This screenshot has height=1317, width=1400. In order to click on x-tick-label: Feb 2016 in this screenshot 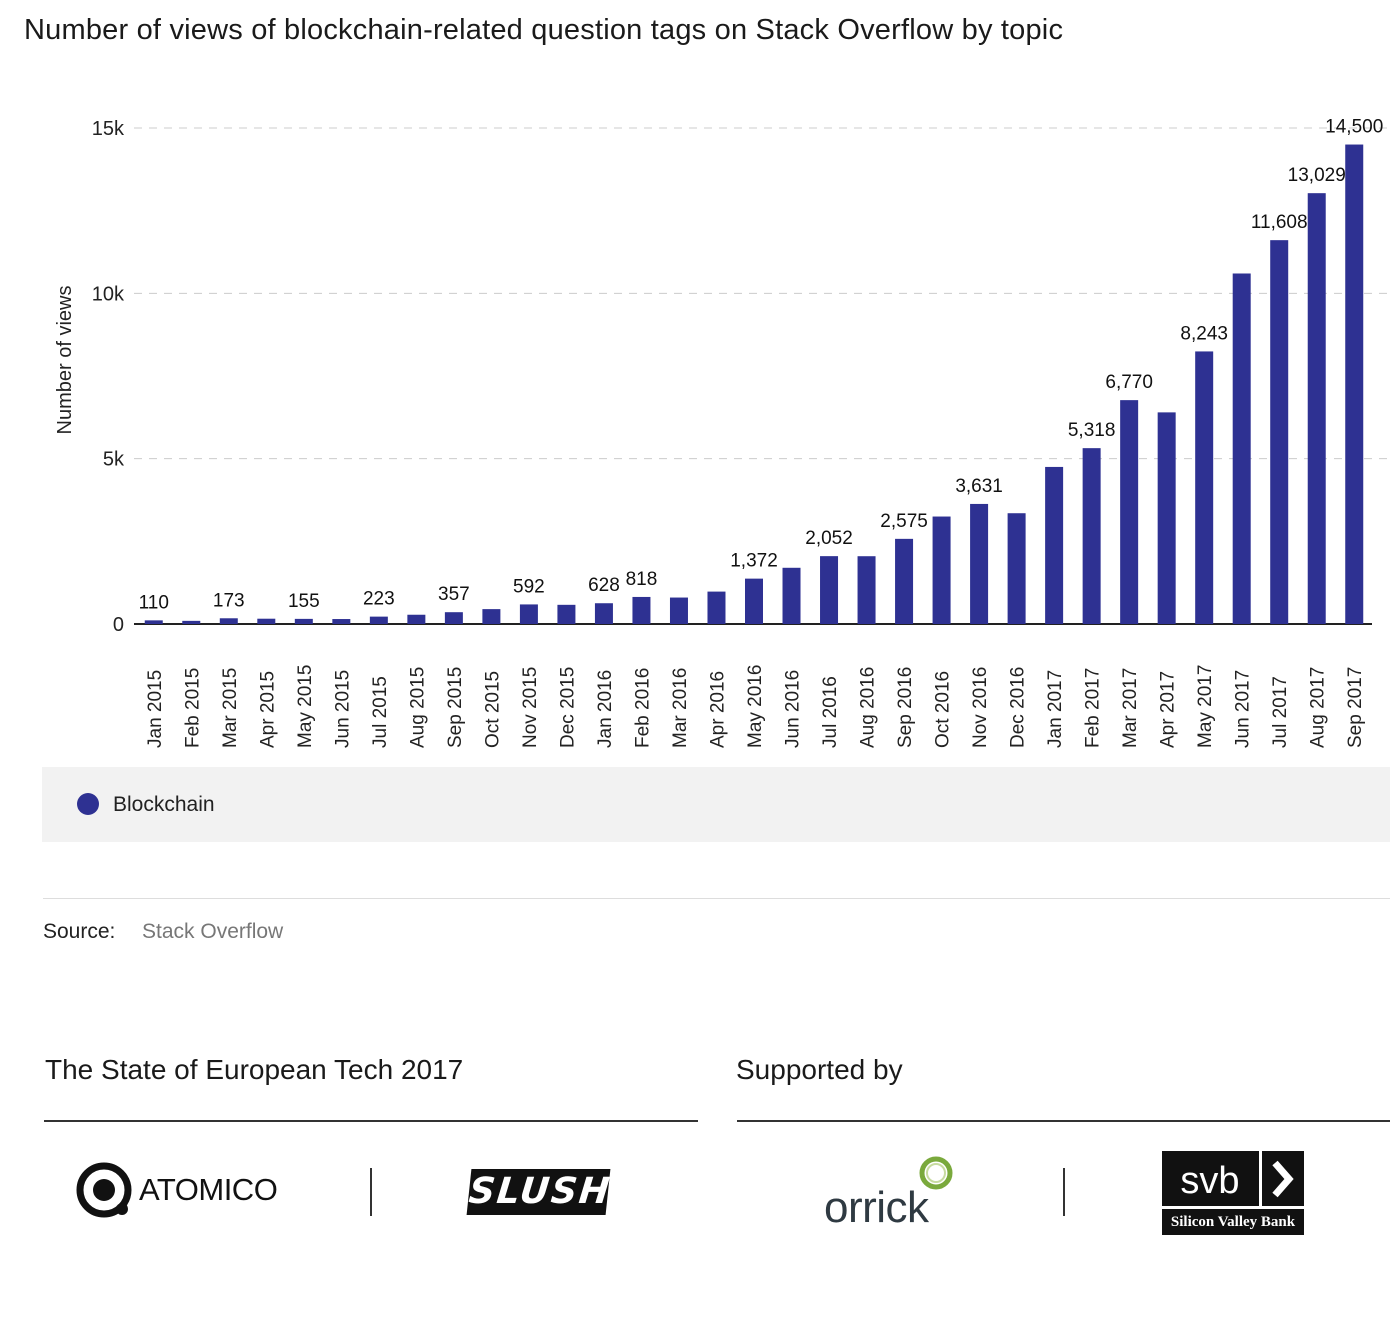, I will do `click(642, 708)`.